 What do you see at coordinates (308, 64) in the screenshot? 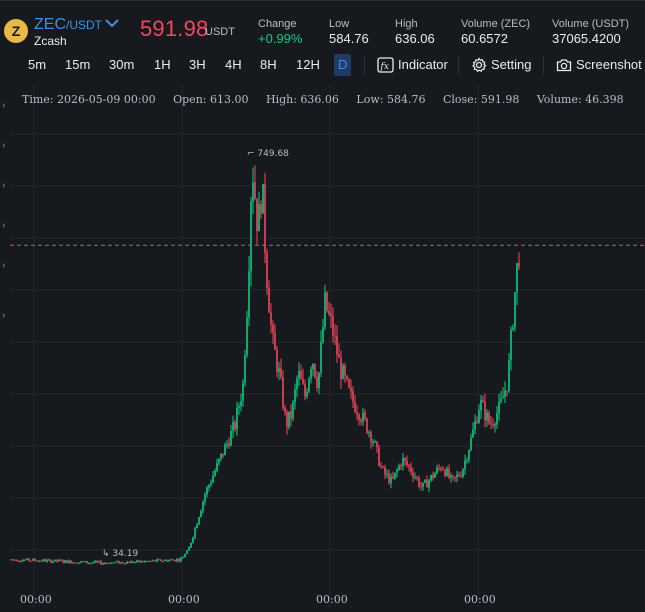
I see `timeframe-12h: 12H` at bounding box center [308, 64].